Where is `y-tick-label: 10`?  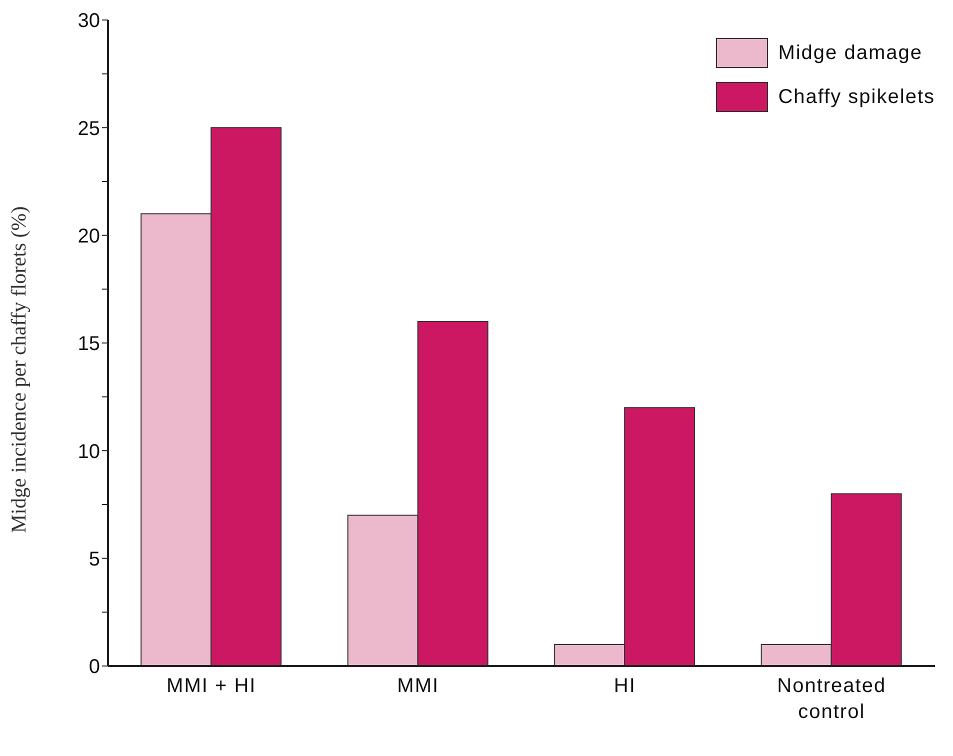
y-tick-label: 10 is located at coordinates (89, 451).